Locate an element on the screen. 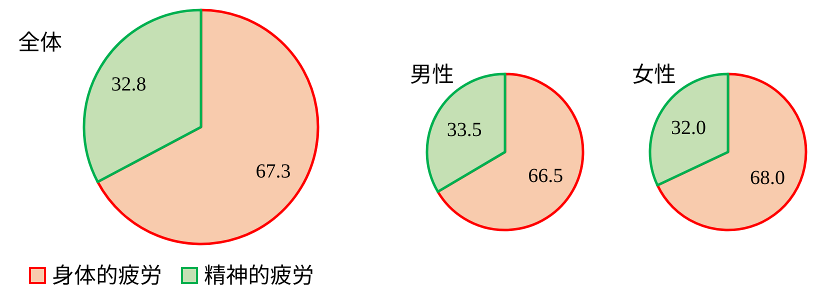 The height and width of the screenshot is (304, 840). chart-title: 男性 is located at coordinates (432, 73).